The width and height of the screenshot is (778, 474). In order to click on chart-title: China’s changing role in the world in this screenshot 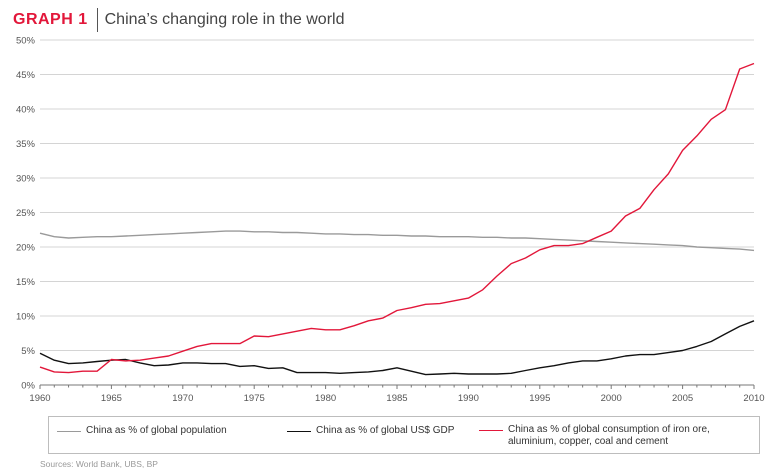, I will do `click(224, 19)`.